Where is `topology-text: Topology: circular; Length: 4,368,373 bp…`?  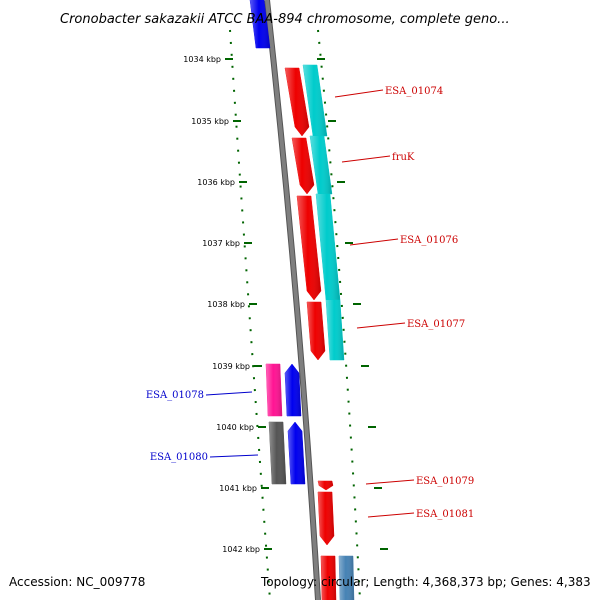 topology-text: Topology: circular; Length: 4,368,373 bp… is located at coordinates (425, 582).